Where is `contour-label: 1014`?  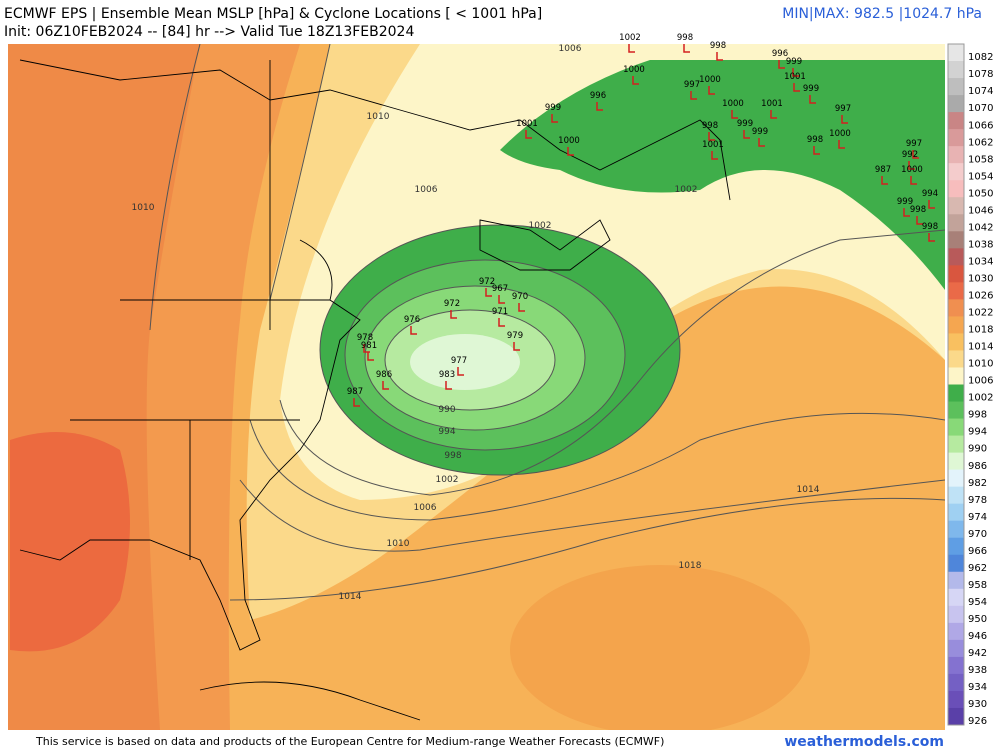 contour-label: 1014 is located at coordinates (350, 597).